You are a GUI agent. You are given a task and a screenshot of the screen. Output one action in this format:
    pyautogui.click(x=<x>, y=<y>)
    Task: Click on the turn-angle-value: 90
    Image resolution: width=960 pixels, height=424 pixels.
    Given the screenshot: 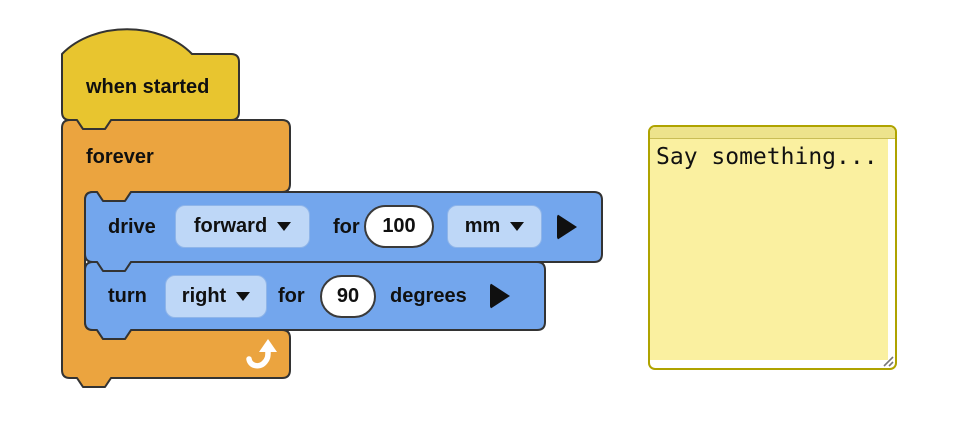 What is the action you would take?
    pyautogui.click(x=348, y=296)
    